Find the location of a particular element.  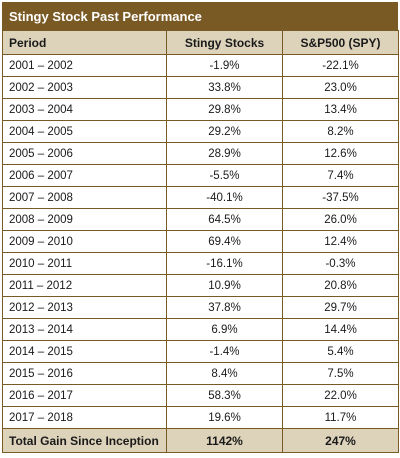

cell-stingy: 33.8% is located at coordinates (224, 87).